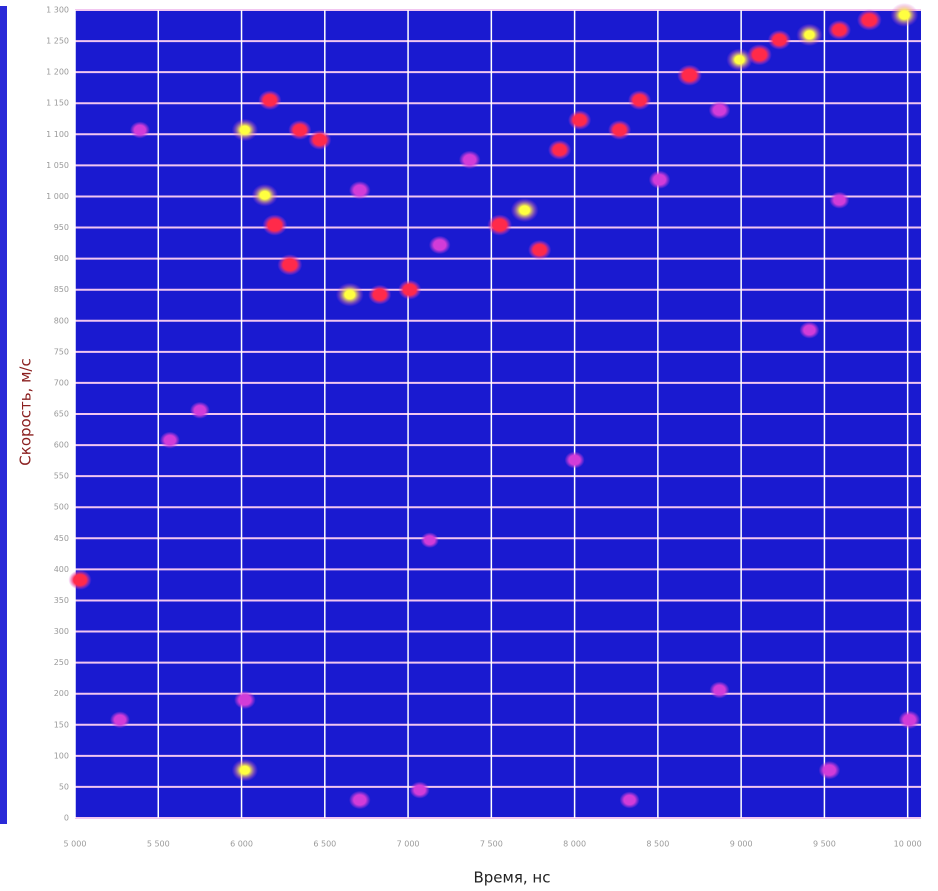 This screenshot has height=891, width=938. I want to click on x-tick-label: 7 500, so click(491, 844).